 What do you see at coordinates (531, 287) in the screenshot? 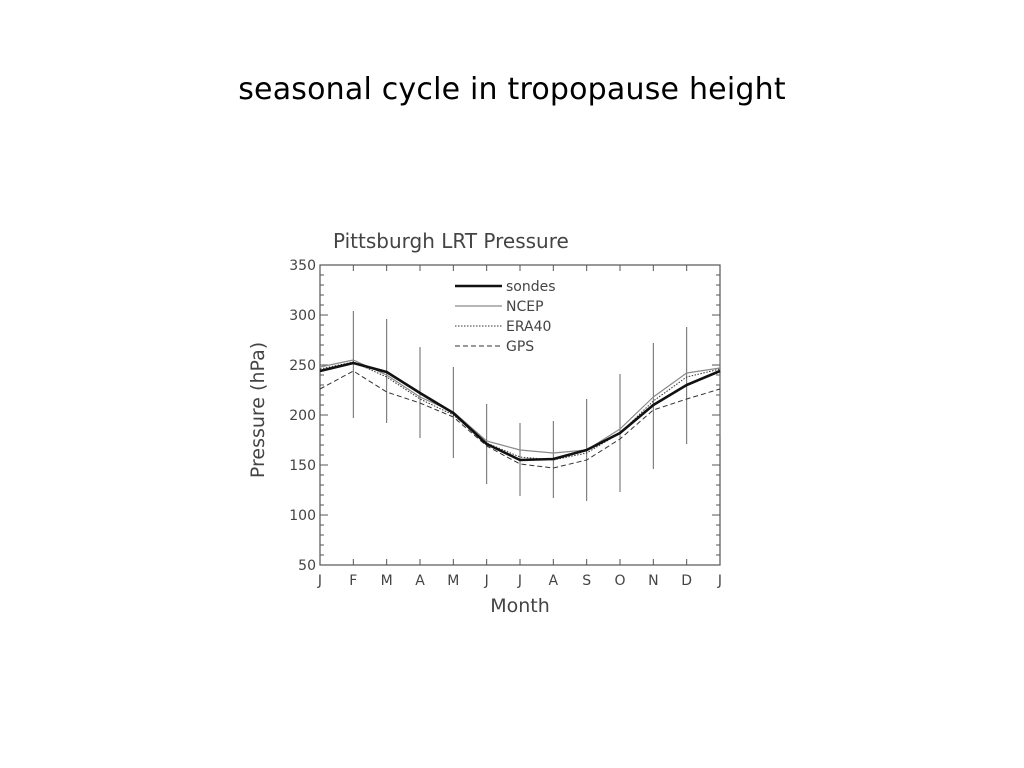
I see `legend-label-sondes: sondes` at bounding box center [531, 287].